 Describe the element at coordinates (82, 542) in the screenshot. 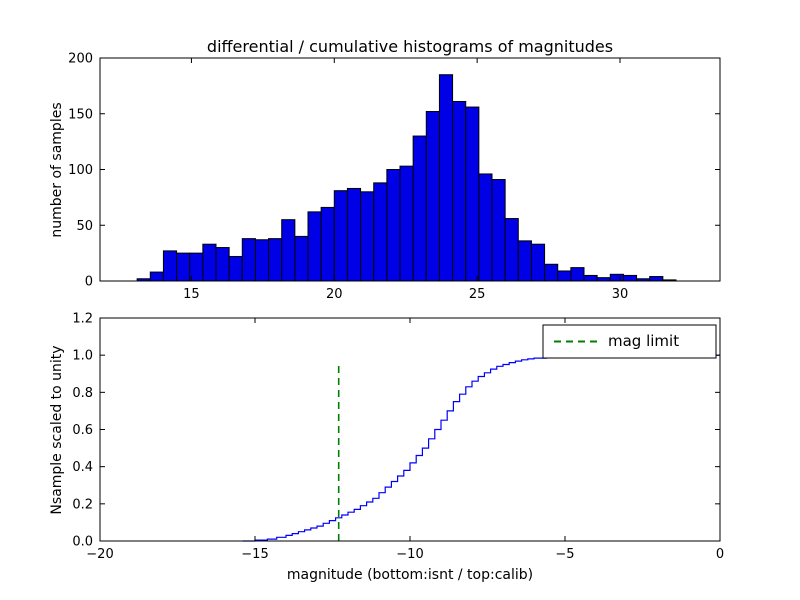

I see `y-tick-label: 0.0` at that location.